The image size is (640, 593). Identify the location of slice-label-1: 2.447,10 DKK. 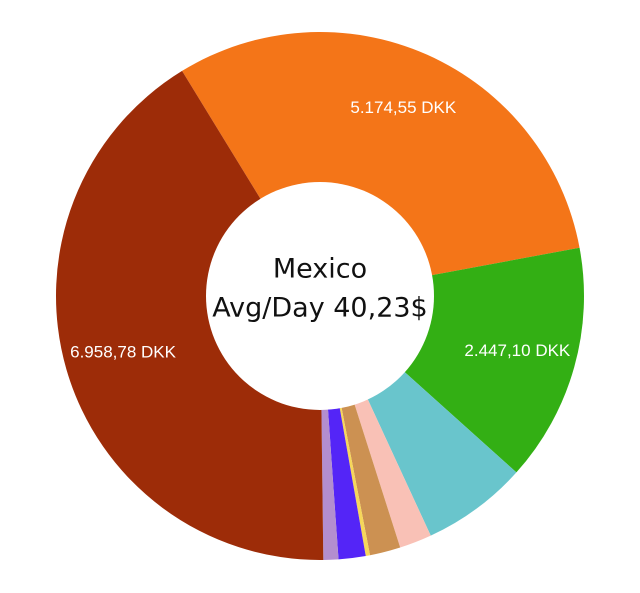
(517, 350).